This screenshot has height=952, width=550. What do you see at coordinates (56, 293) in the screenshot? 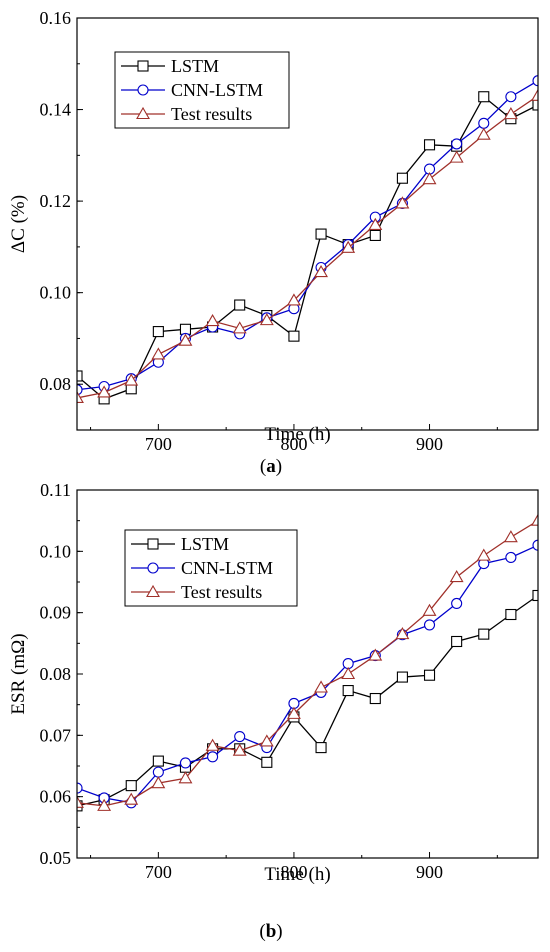
I see `y-tick-label: 0.10` at bounding box center [56, 293].